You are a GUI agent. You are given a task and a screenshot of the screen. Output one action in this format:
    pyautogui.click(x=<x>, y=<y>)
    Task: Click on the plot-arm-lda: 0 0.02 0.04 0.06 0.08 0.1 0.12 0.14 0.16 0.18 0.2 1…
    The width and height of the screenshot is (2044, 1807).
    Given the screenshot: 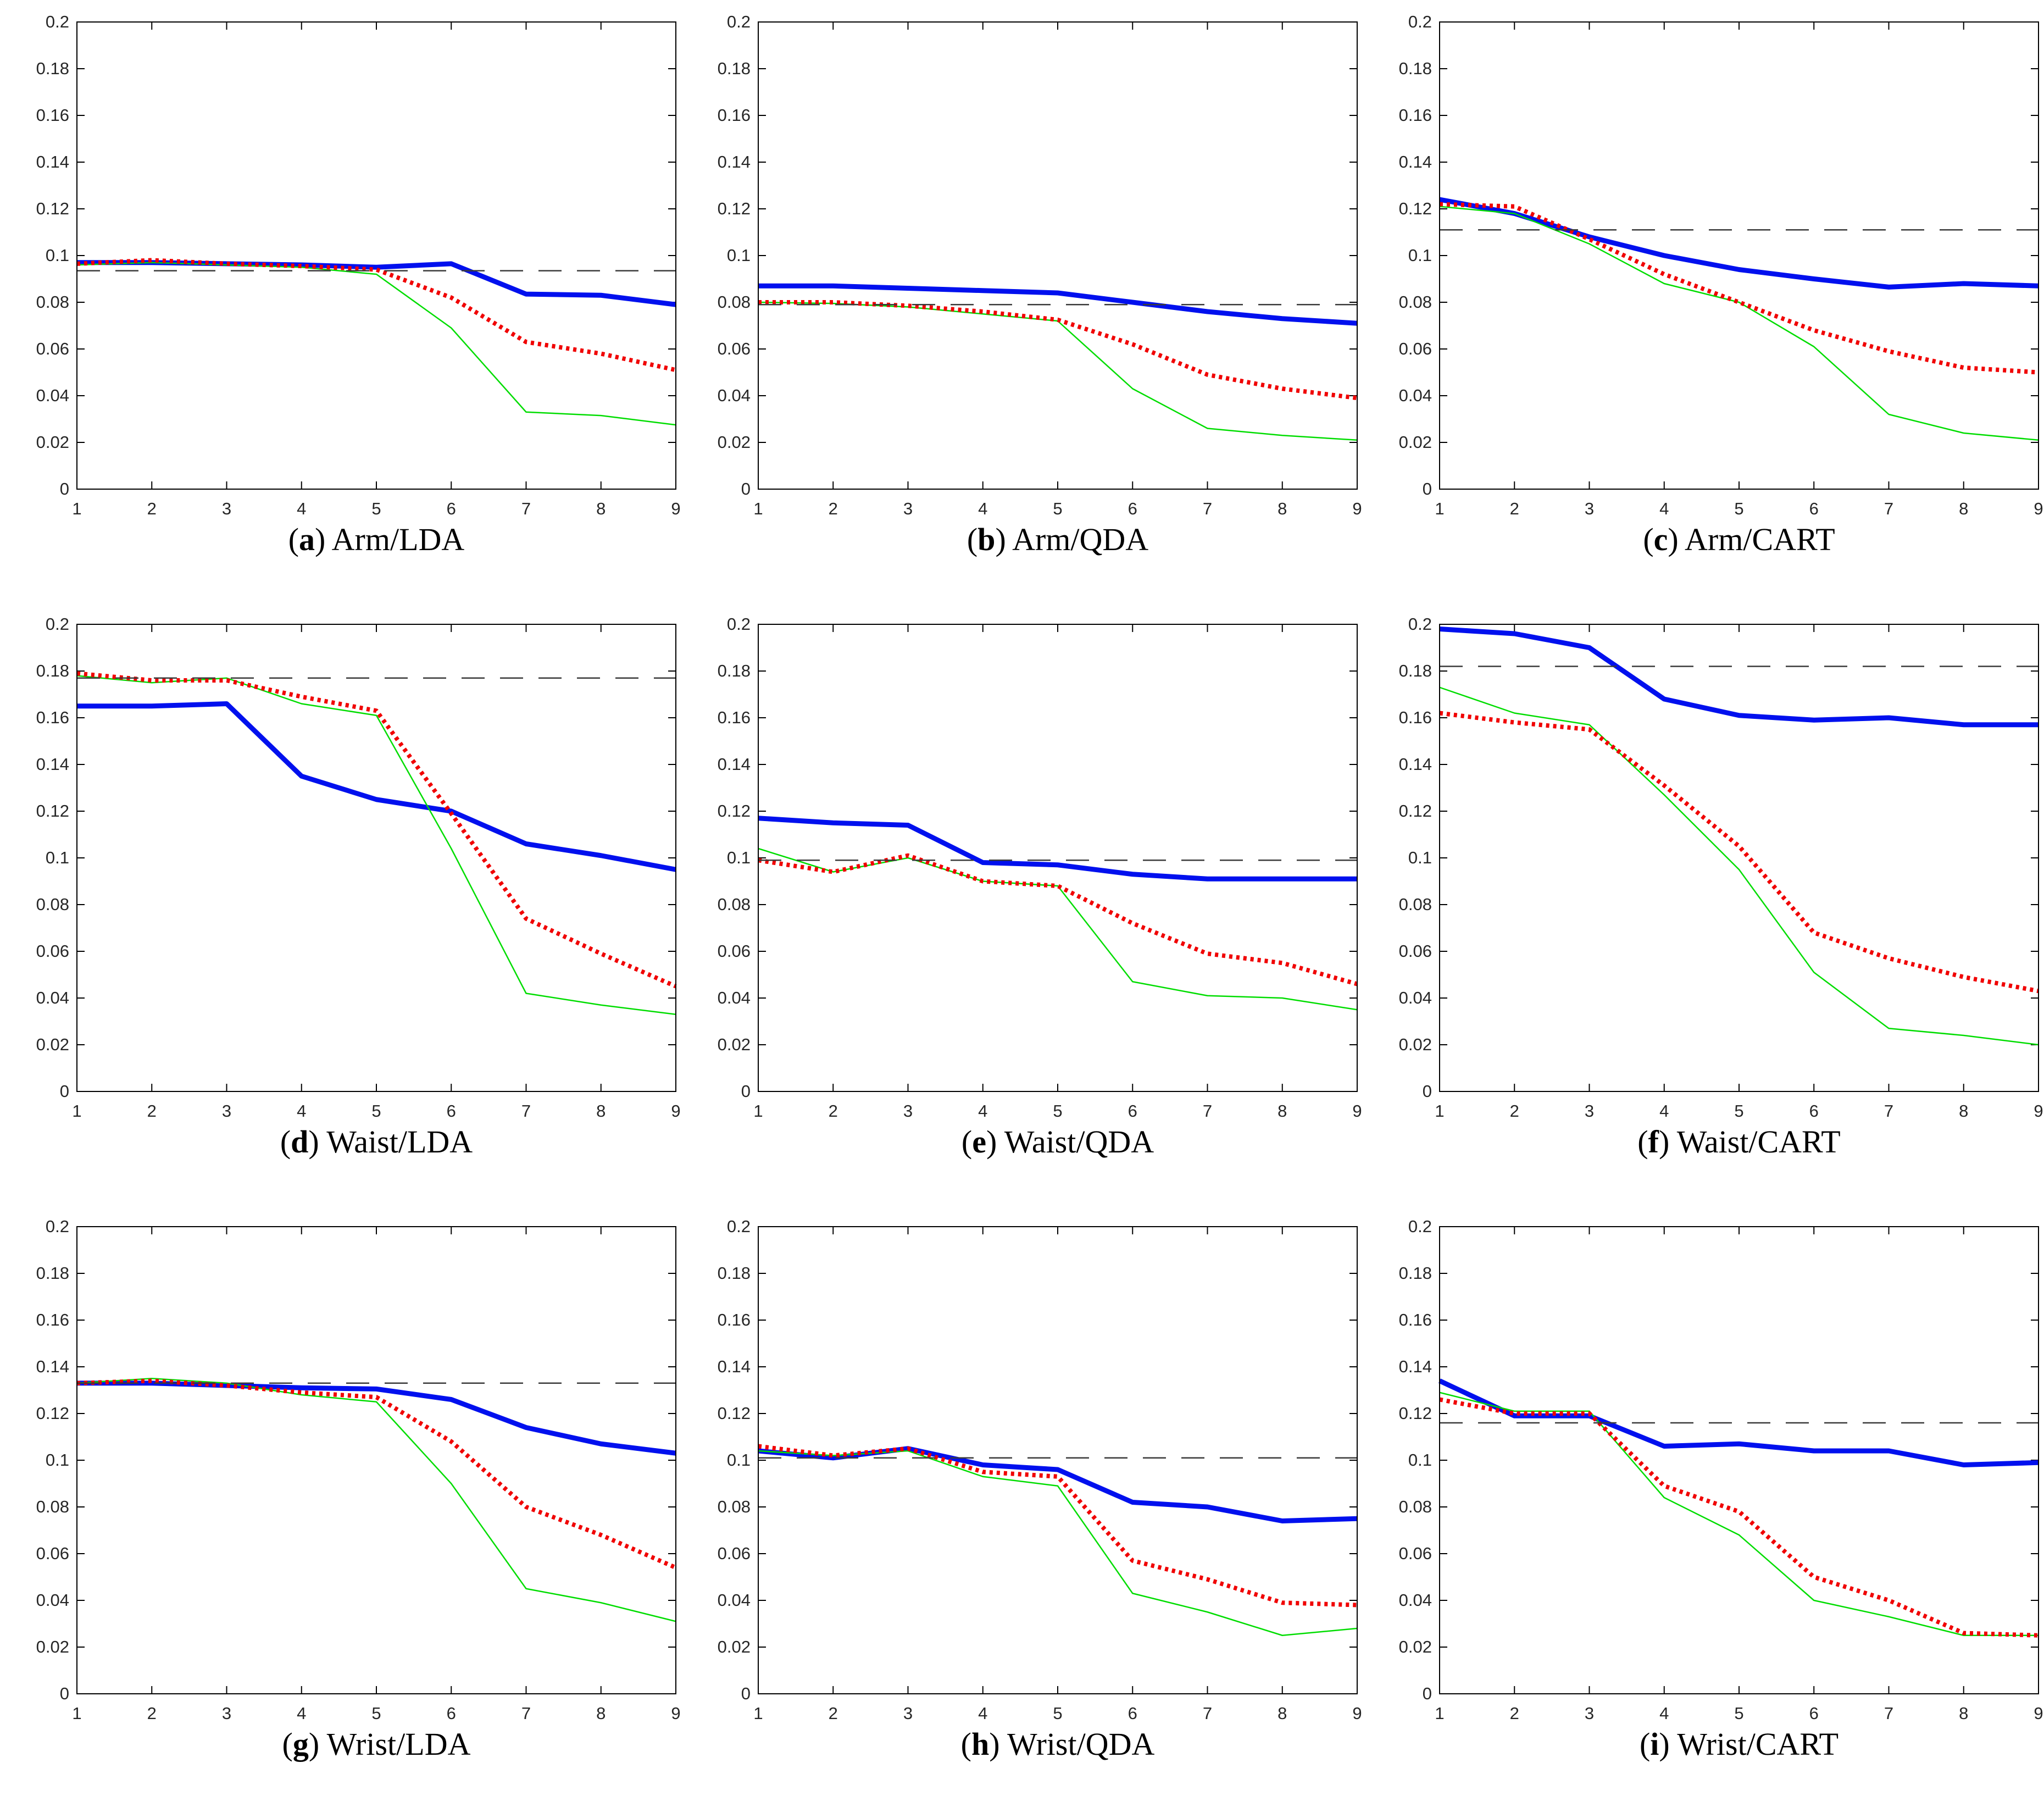 What is the action you would take?
    pyautogui.click(x=358, y=265)
    